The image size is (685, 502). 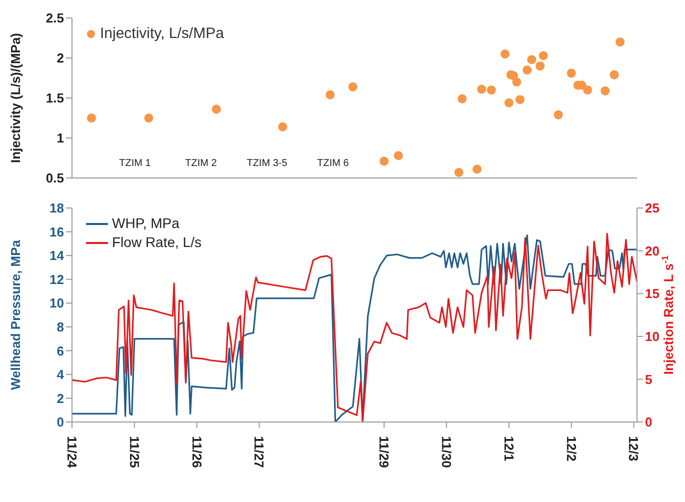 What do you see at coordinates (60, 138) in the screenshot?
I see `y-tick-label: 1` at bounding box center [60, 138].